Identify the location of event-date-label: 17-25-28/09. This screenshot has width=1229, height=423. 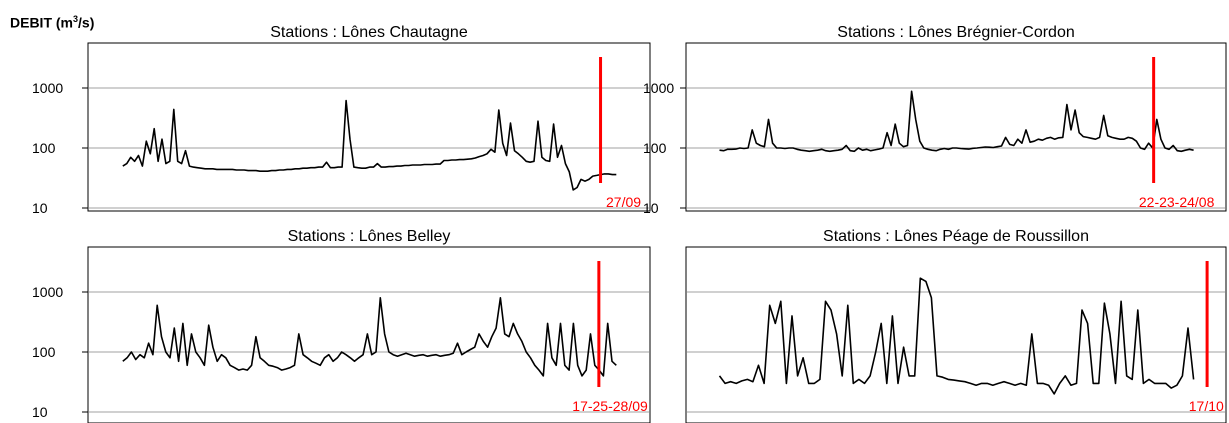
(610, 406).